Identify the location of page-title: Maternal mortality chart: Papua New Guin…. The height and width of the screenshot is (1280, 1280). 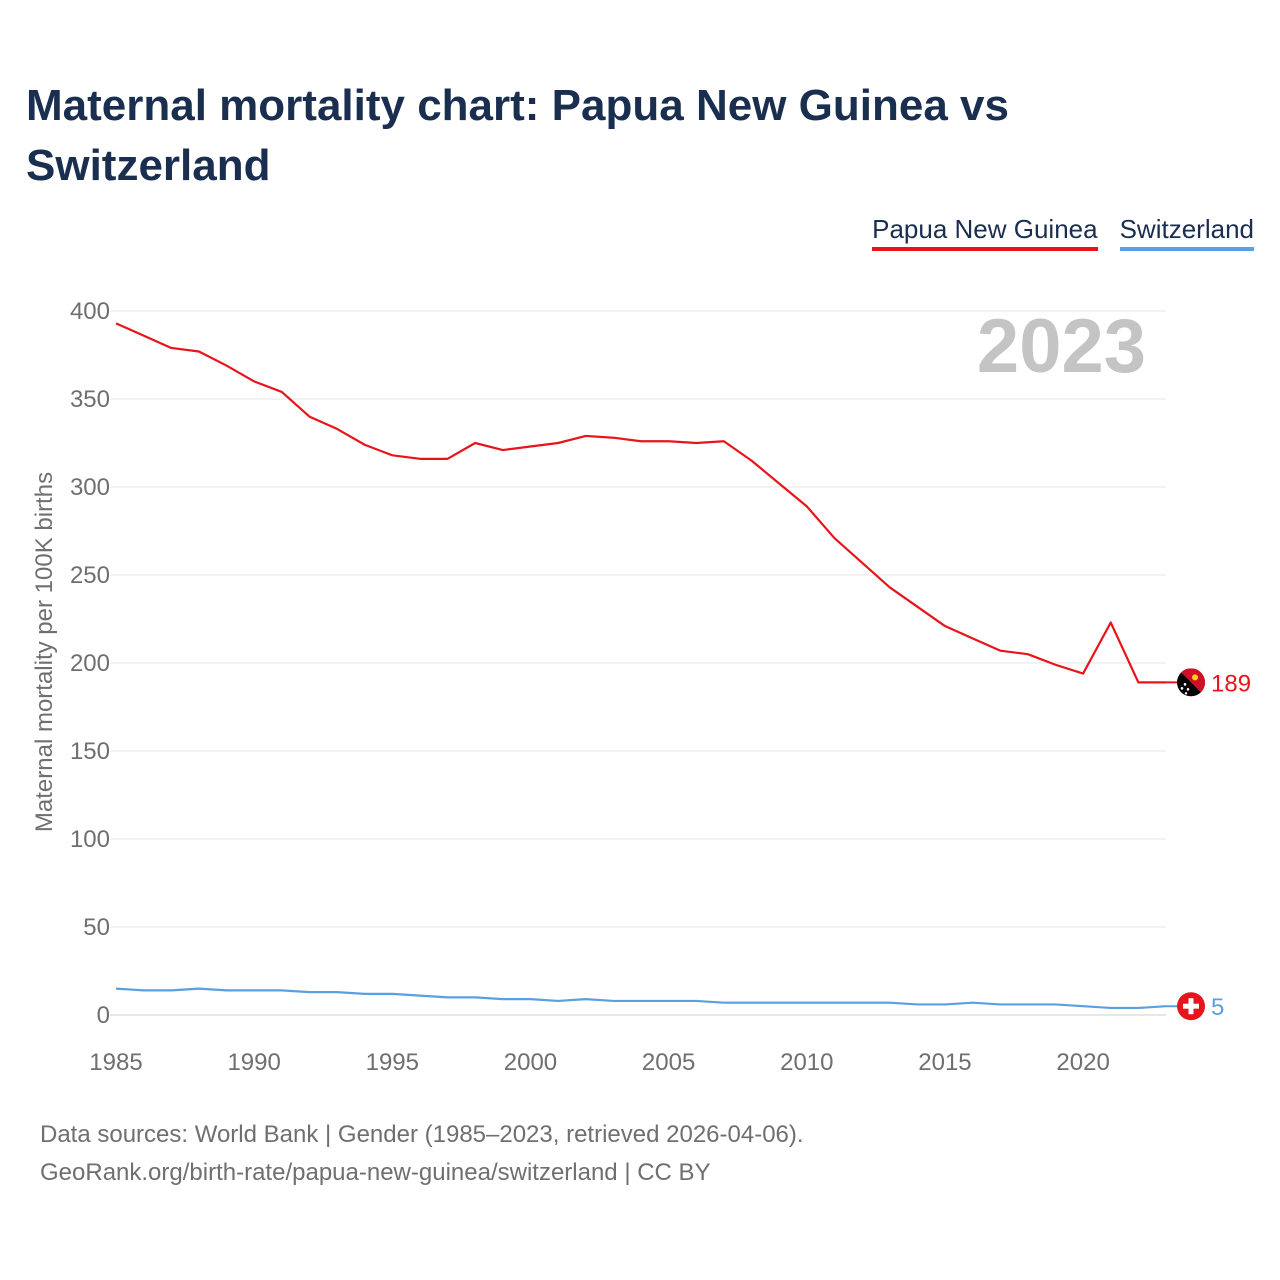
(517, 135).